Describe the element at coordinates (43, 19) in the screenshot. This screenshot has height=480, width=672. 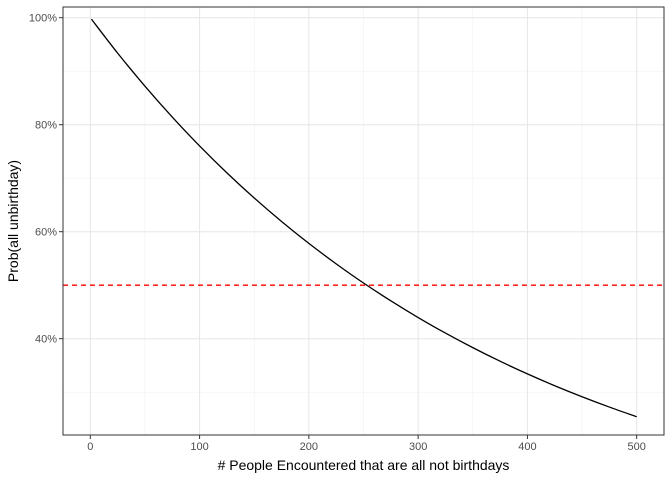
I see `y-tick-label: 100%` at that location.